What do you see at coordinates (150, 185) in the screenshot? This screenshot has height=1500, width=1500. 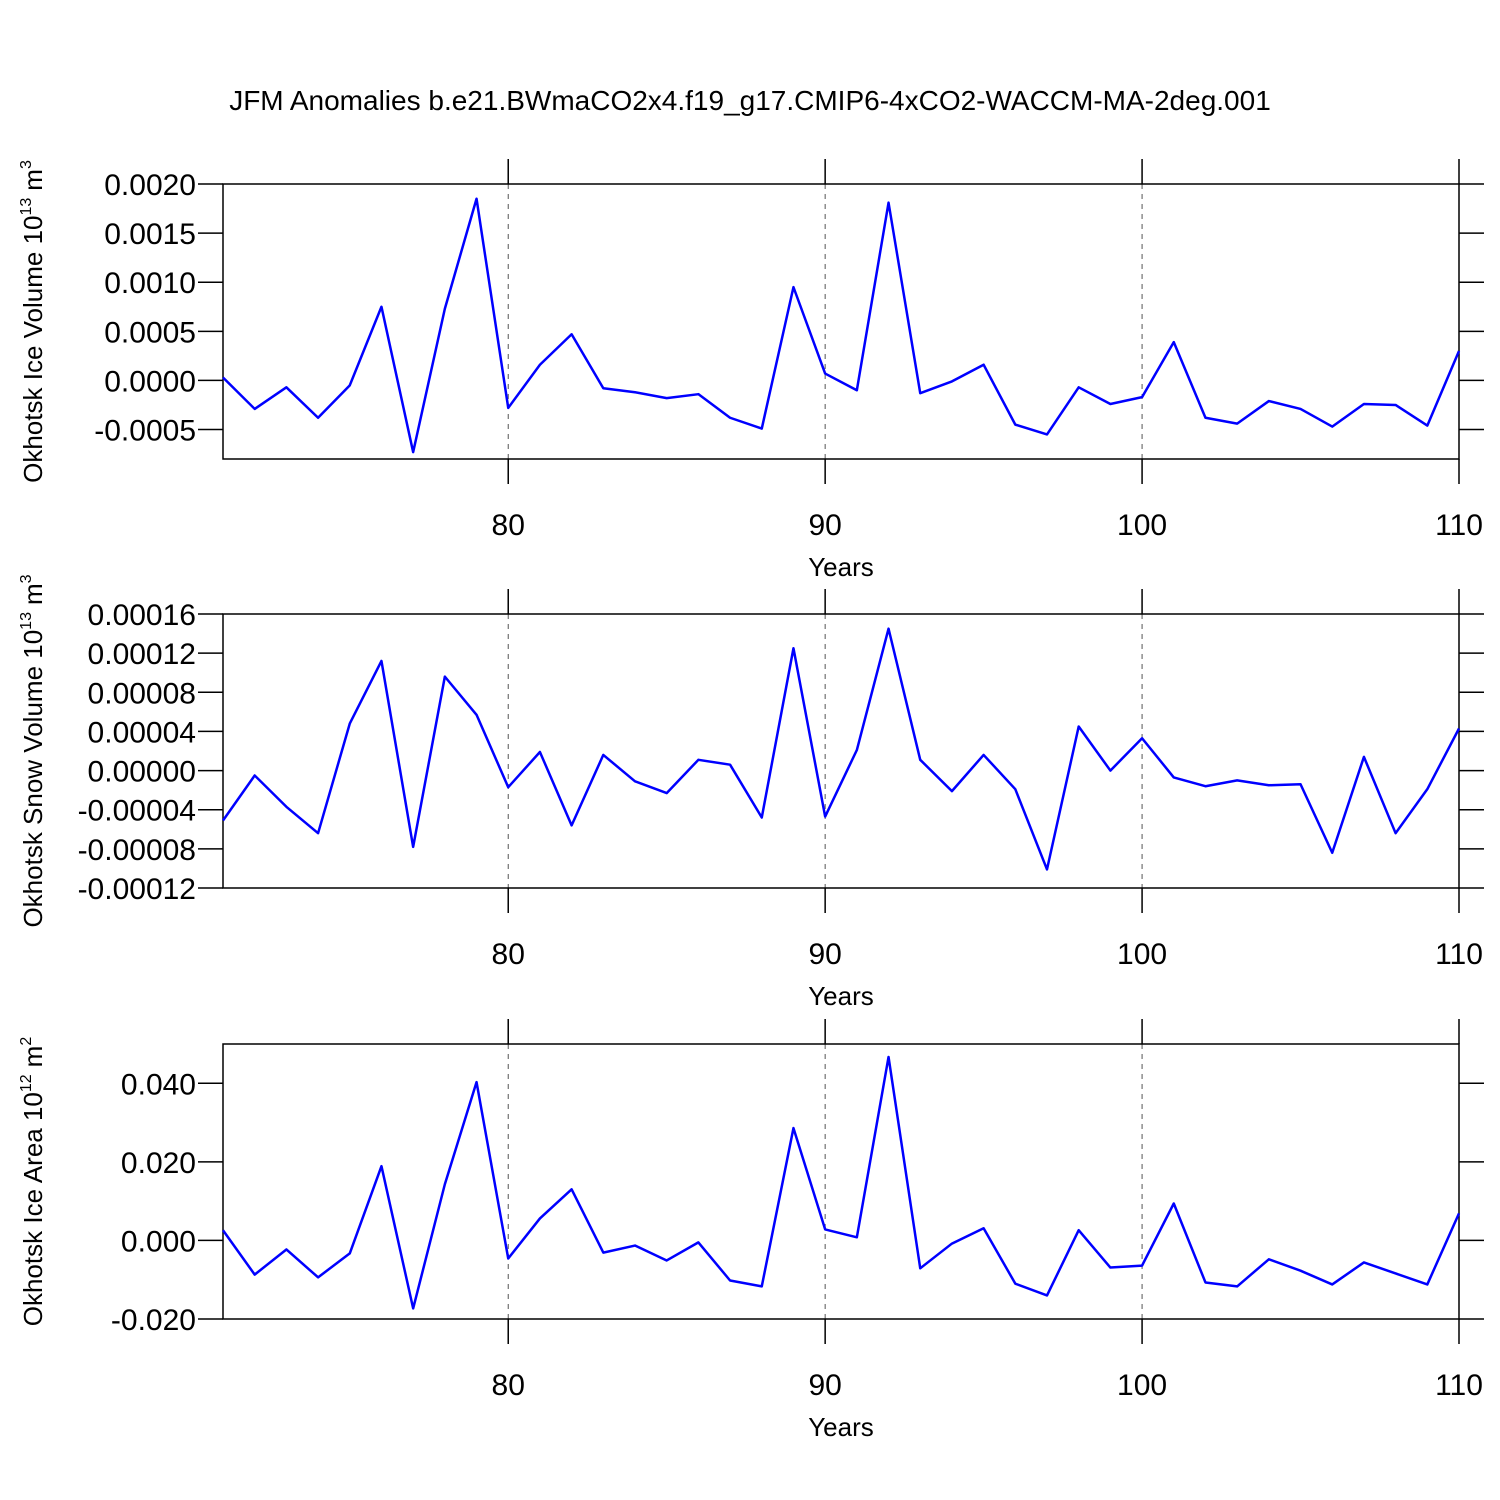 I see `y-tick-label: 0.0020` at bounding box center [150, 185].